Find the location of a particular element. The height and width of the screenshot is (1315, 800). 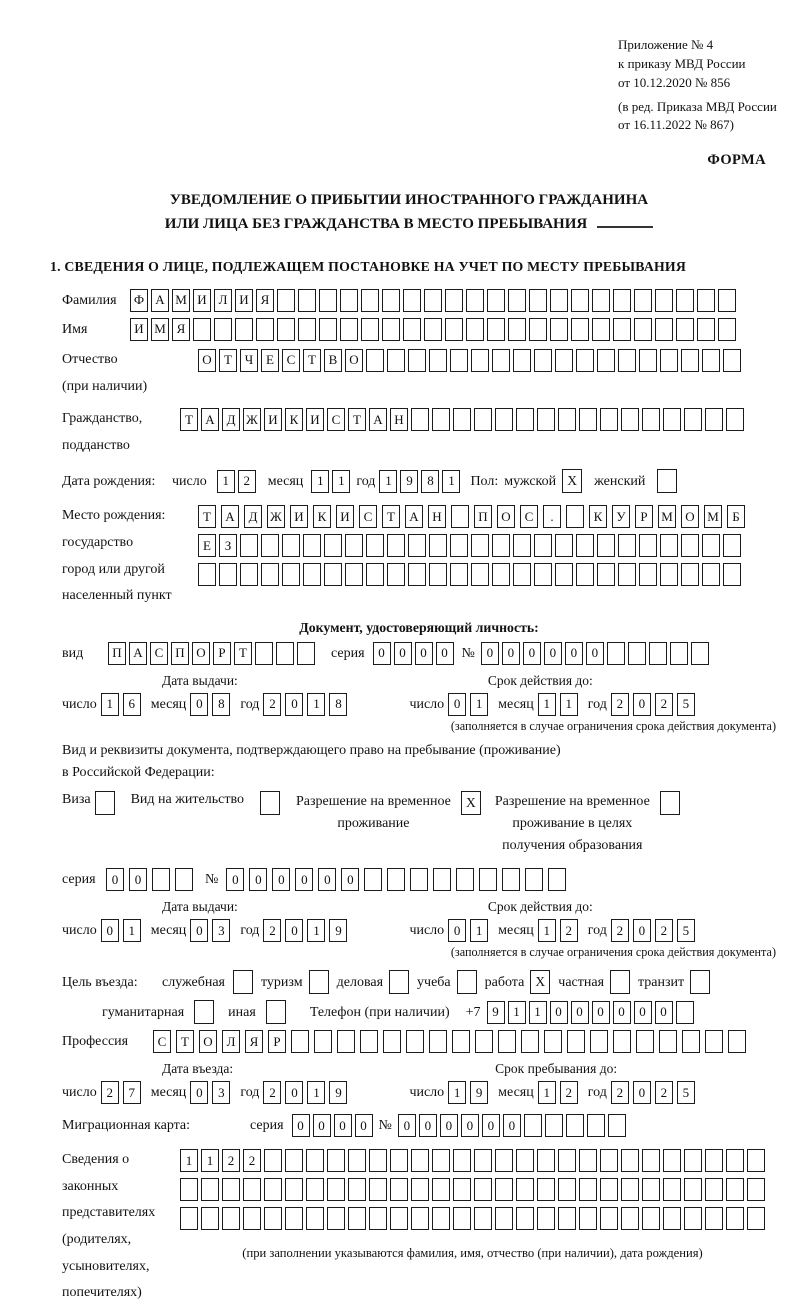

char-cell: И is located at coordinates (244, 301).